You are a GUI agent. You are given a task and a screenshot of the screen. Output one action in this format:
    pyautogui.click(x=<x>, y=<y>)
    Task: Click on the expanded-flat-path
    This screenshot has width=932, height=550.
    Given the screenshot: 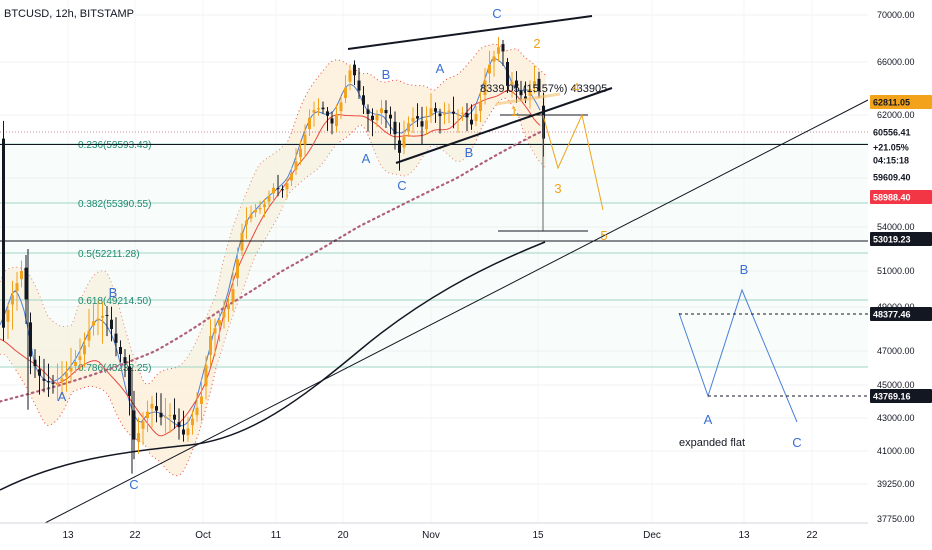 What is the action you would take?
    pyautogui.click(x=738, y=355)
    